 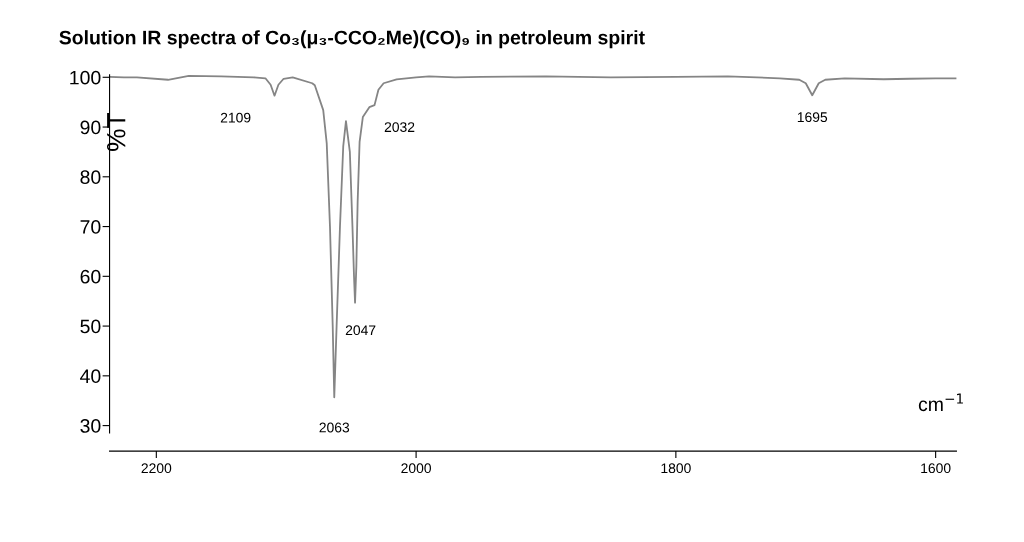 What do you see at coordinates (90, 177) in the screenshot?
I see `y-tick-label: 80` at bounding box center [90, 177].